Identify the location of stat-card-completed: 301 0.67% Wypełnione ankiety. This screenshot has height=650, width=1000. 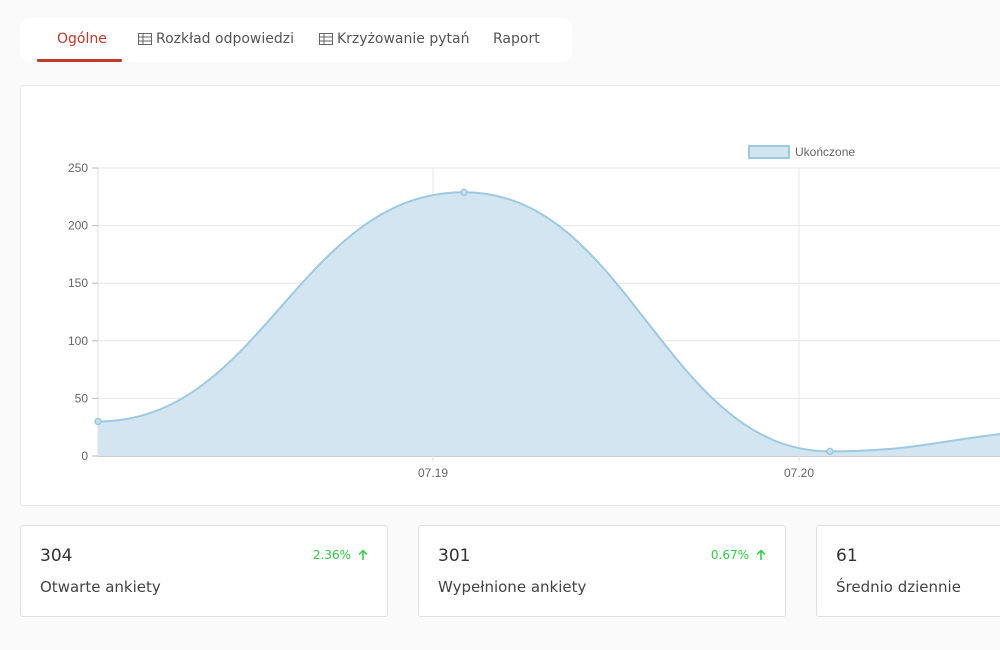
(602, 571).